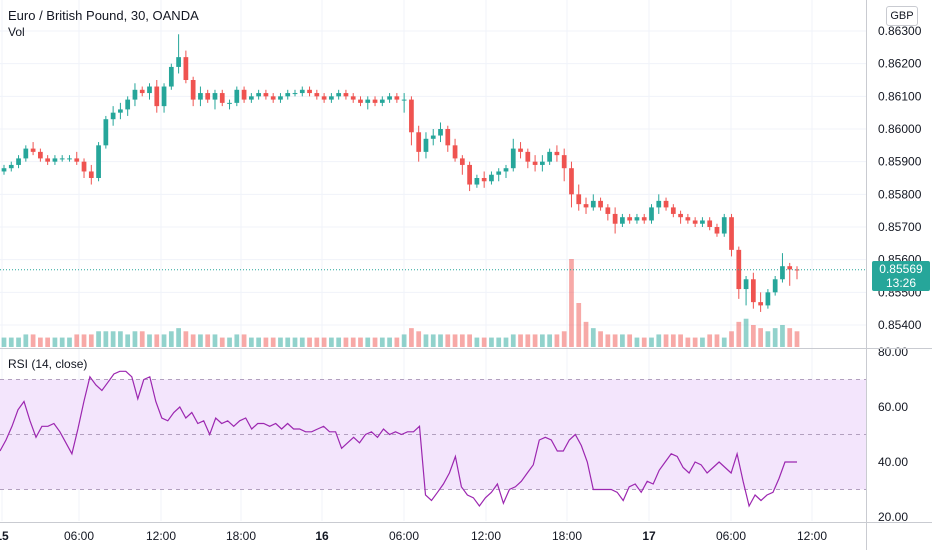 The image size is (932, 550). I want to click on rsi-tick-label: 40.00, so click(893, 462).